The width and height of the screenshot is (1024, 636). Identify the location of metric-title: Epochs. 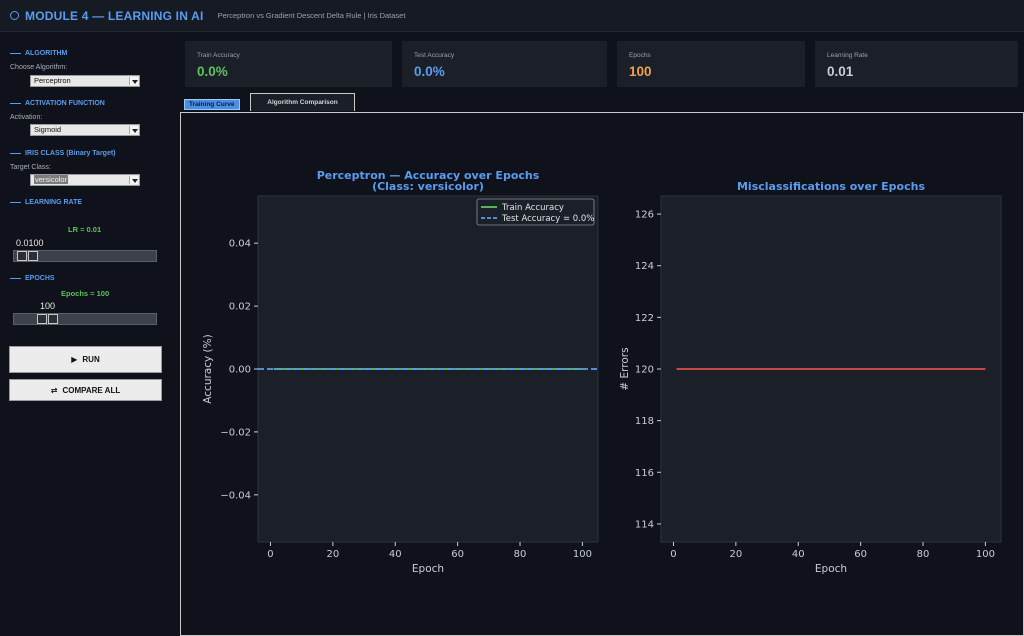
(640, 55).